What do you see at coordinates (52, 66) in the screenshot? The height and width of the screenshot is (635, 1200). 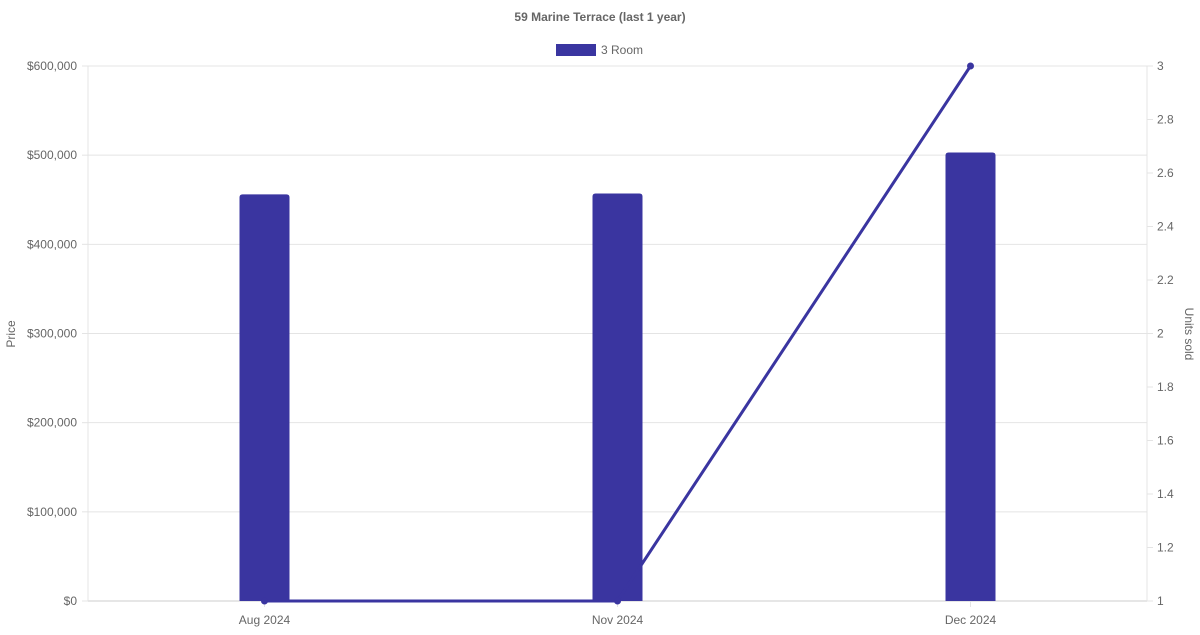 I see `y-tick-label: $600,000` at bounding box center [52, 66].